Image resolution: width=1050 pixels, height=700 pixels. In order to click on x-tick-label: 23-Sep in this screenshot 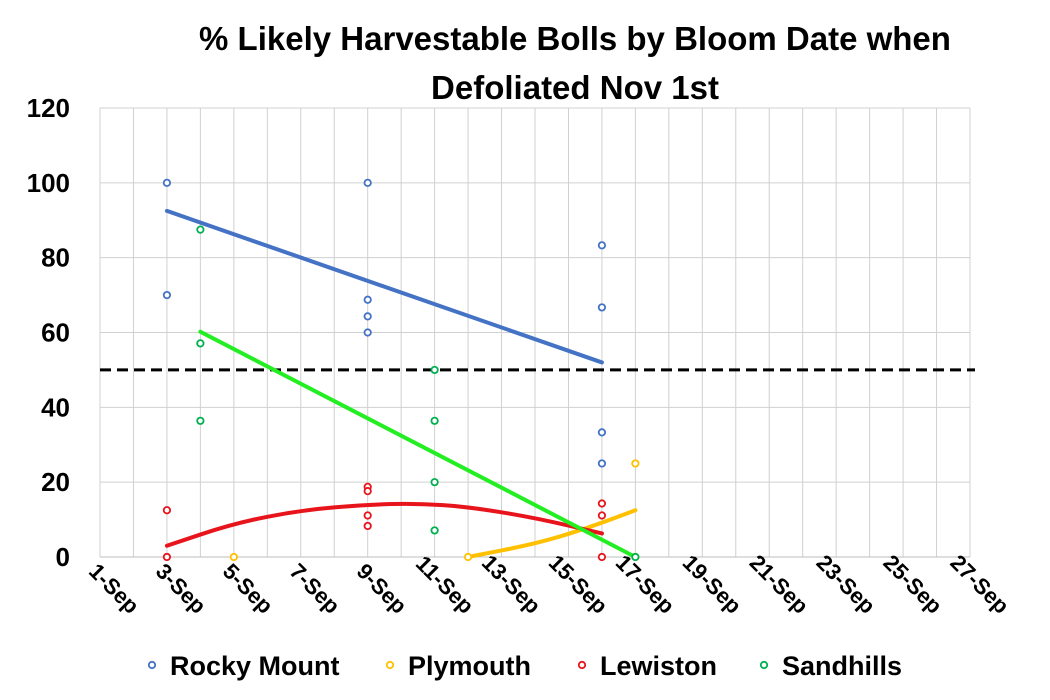, I will do `click(846, 584)`.